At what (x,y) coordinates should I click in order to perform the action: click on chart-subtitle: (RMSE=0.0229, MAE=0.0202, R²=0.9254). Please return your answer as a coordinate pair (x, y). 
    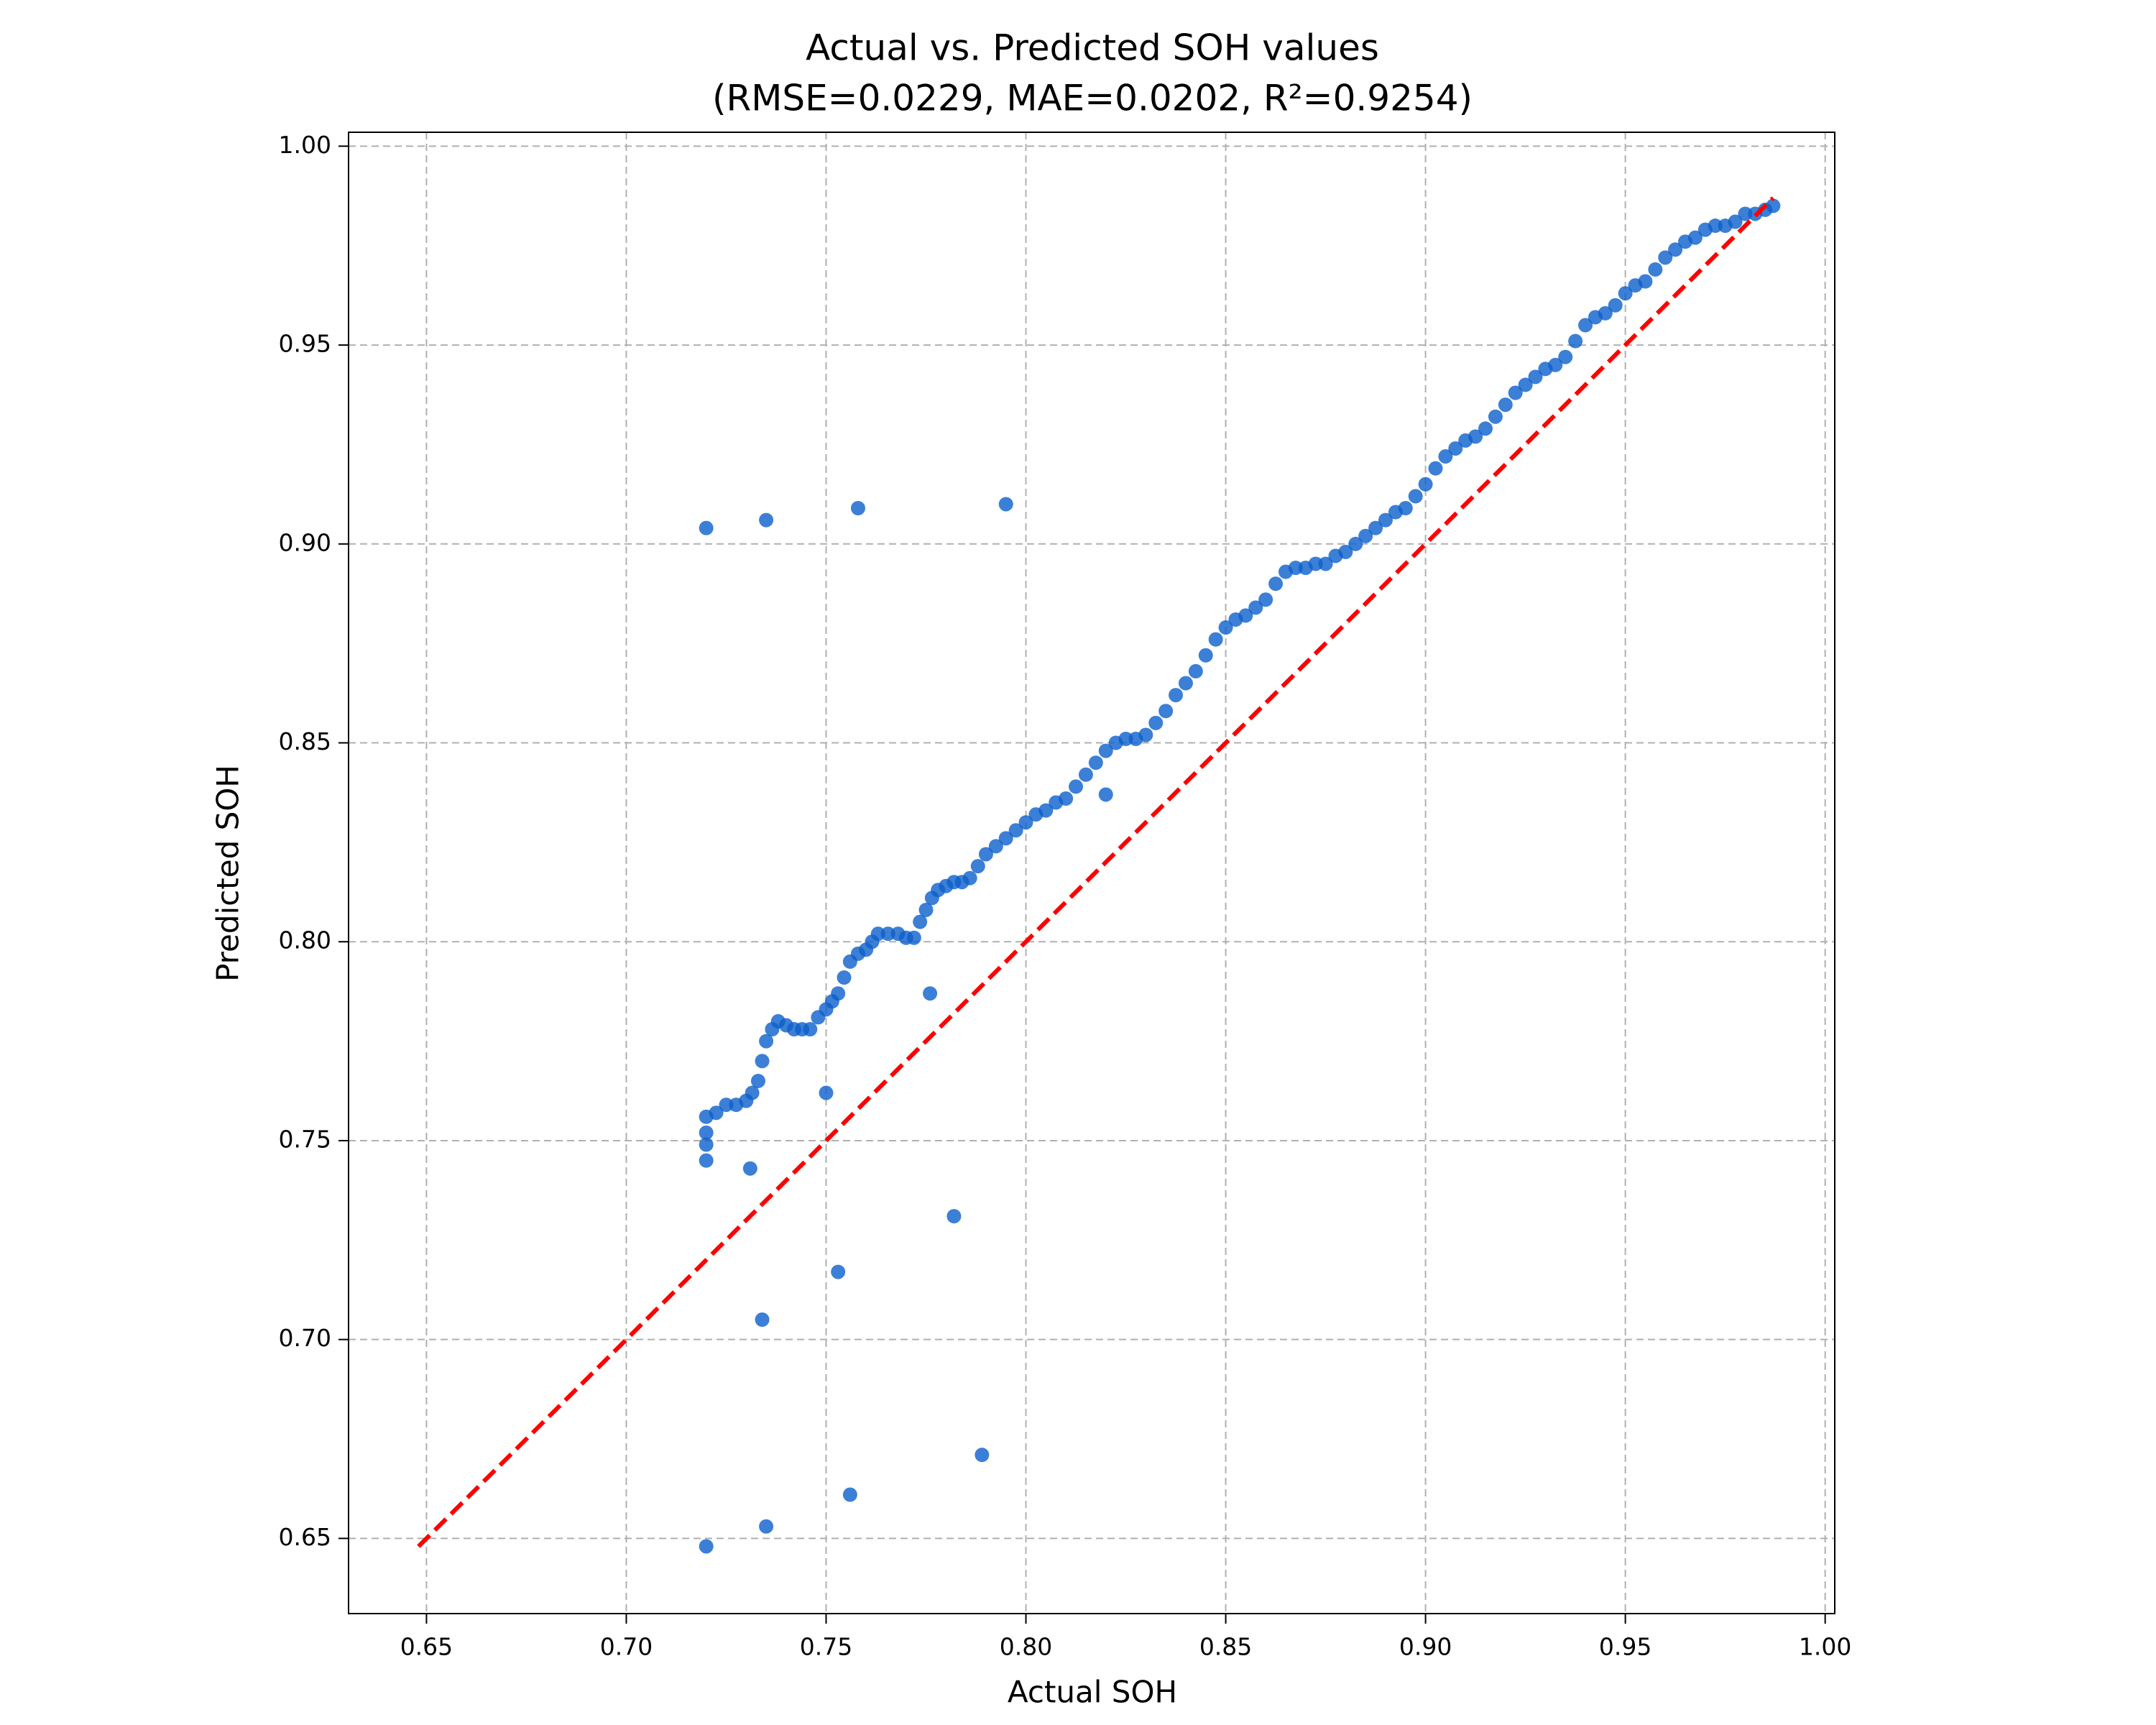
    Looking at the image, I should click on (1093, 98).